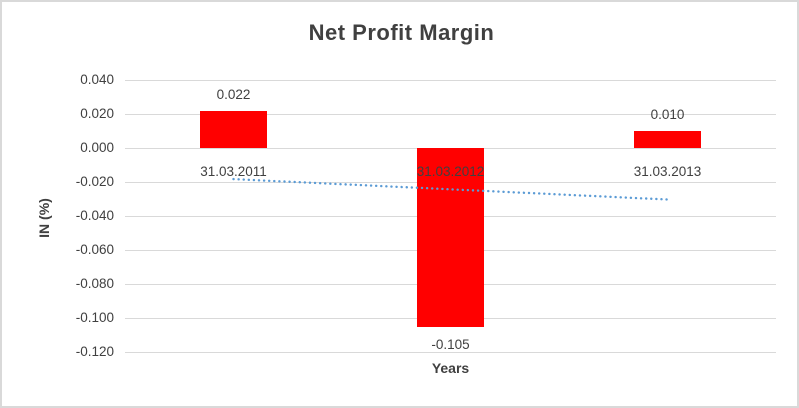 This screenshot has height=408, width=799. Describe the element at coordinates (94, 249) in the screenshot. I see `y-tick-label: -0.060` at that location.